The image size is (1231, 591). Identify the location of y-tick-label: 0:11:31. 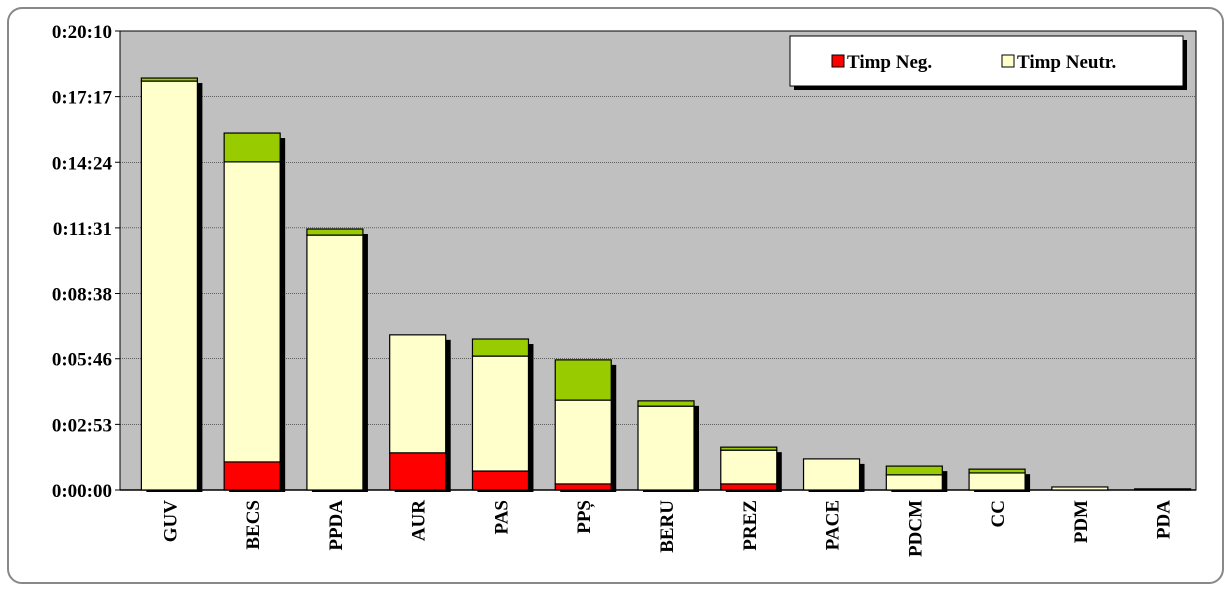
(82, 229).